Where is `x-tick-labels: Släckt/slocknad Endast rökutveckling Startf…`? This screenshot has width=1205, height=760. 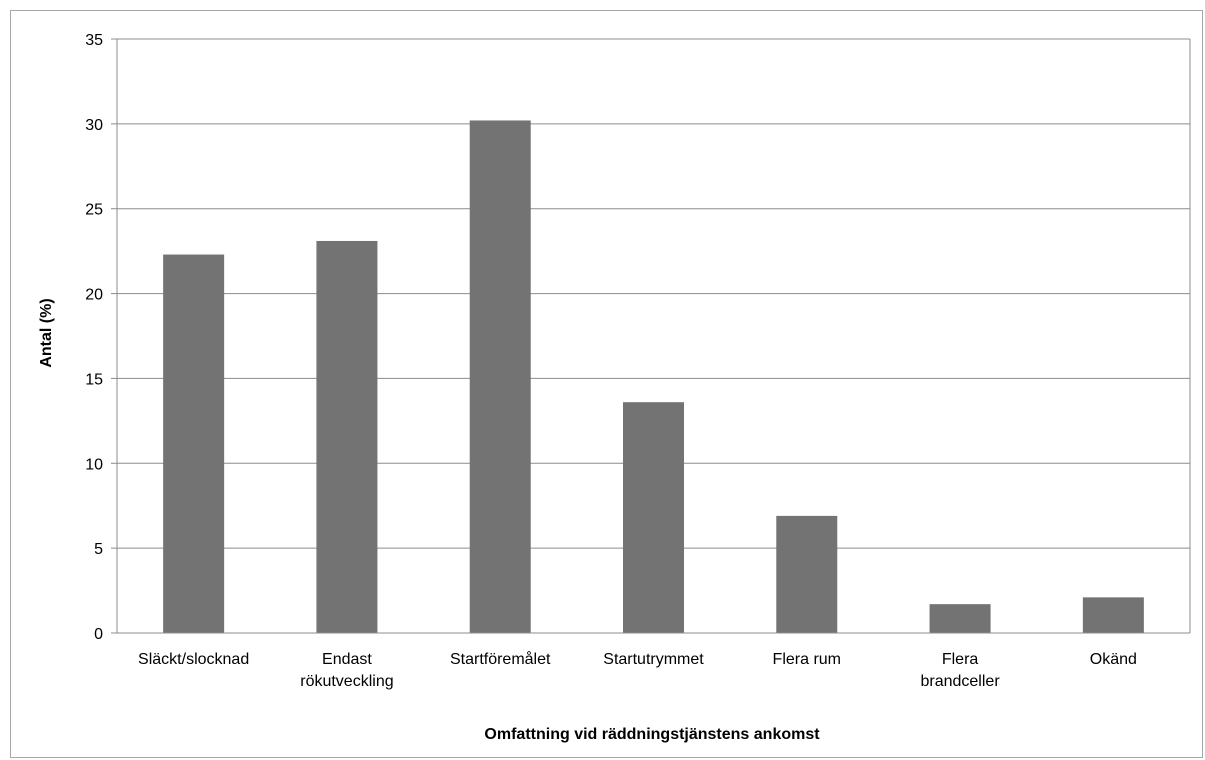 x-tick-labels: Släckt/slocknad Endast rökutveckling Startf… is located at coordinates (637, 670).